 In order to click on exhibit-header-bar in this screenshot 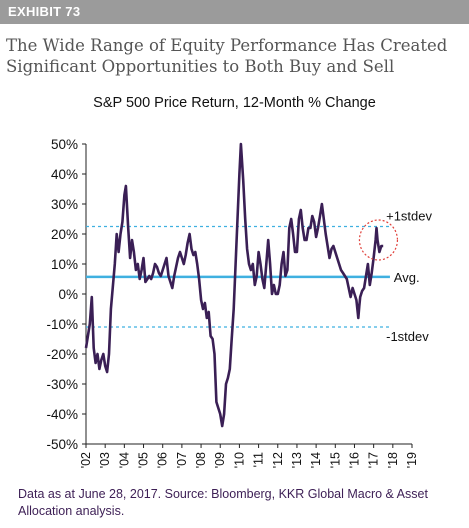, I will do `click(234, 12)`.